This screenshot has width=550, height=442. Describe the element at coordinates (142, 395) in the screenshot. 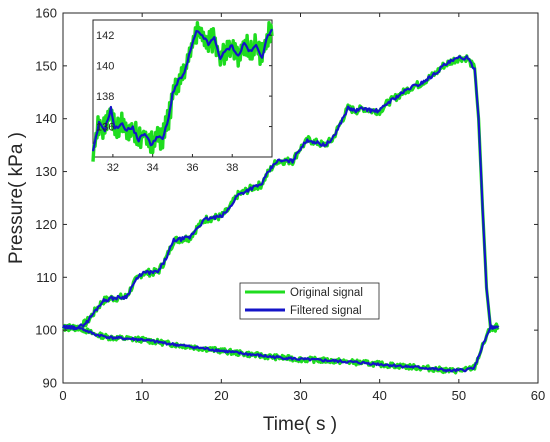

I see `x-tick-label: 10` at that location.